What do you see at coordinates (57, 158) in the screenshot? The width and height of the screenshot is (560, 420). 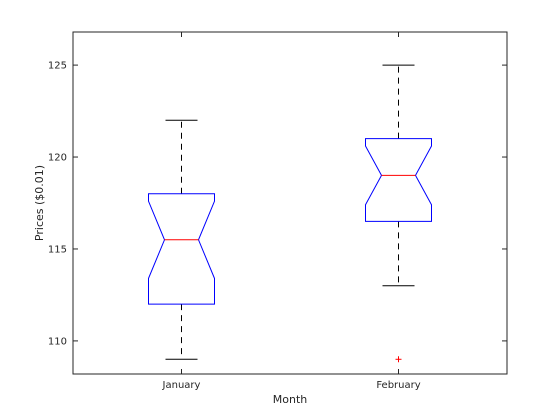 I see `y-tick-label: 120` at bounding box center [57, 158].